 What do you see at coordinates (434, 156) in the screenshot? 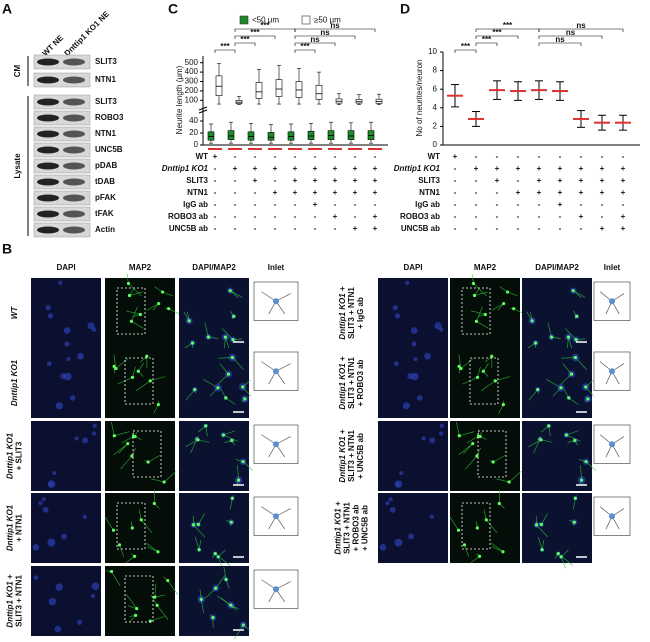
I see `condition-label: WT` at bounding box center [434, 156].